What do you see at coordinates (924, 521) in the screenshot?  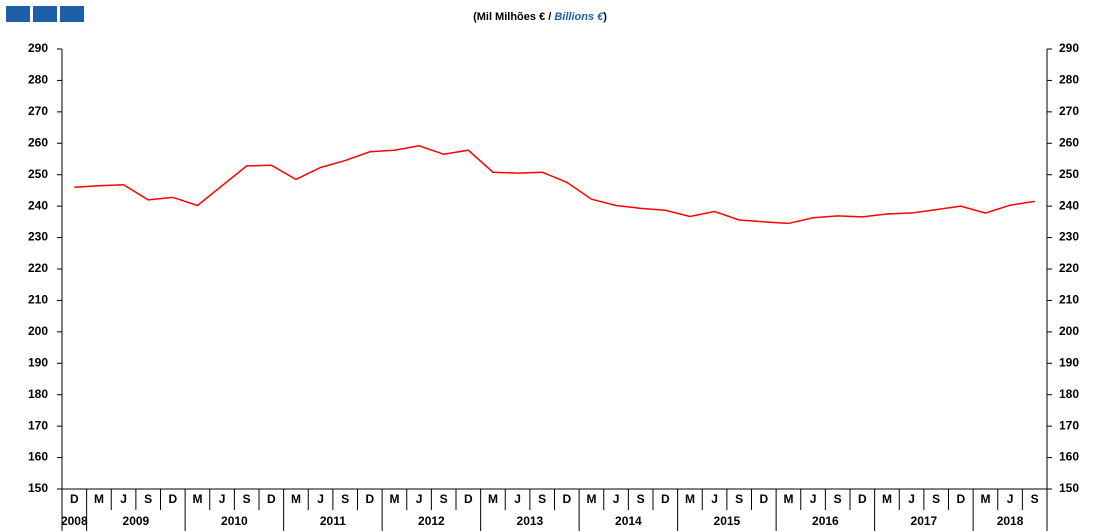 I see `year-label: 2017` at bounding box center [924, 521].